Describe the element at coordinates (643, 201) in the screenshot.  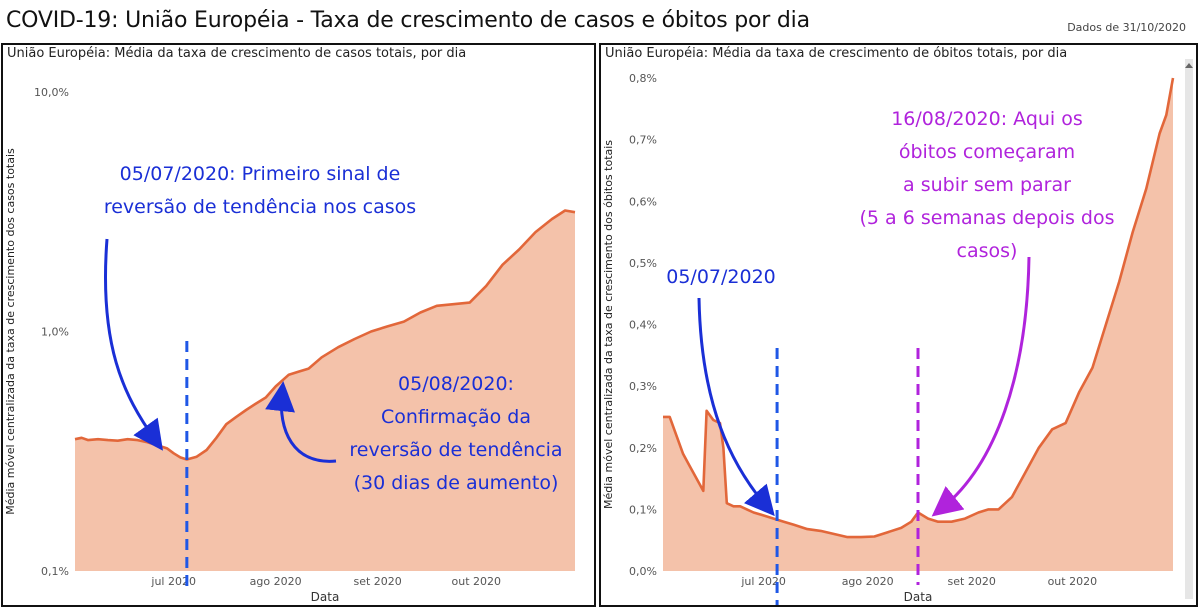
I see `y-tick-label: 0,6%` at that location.